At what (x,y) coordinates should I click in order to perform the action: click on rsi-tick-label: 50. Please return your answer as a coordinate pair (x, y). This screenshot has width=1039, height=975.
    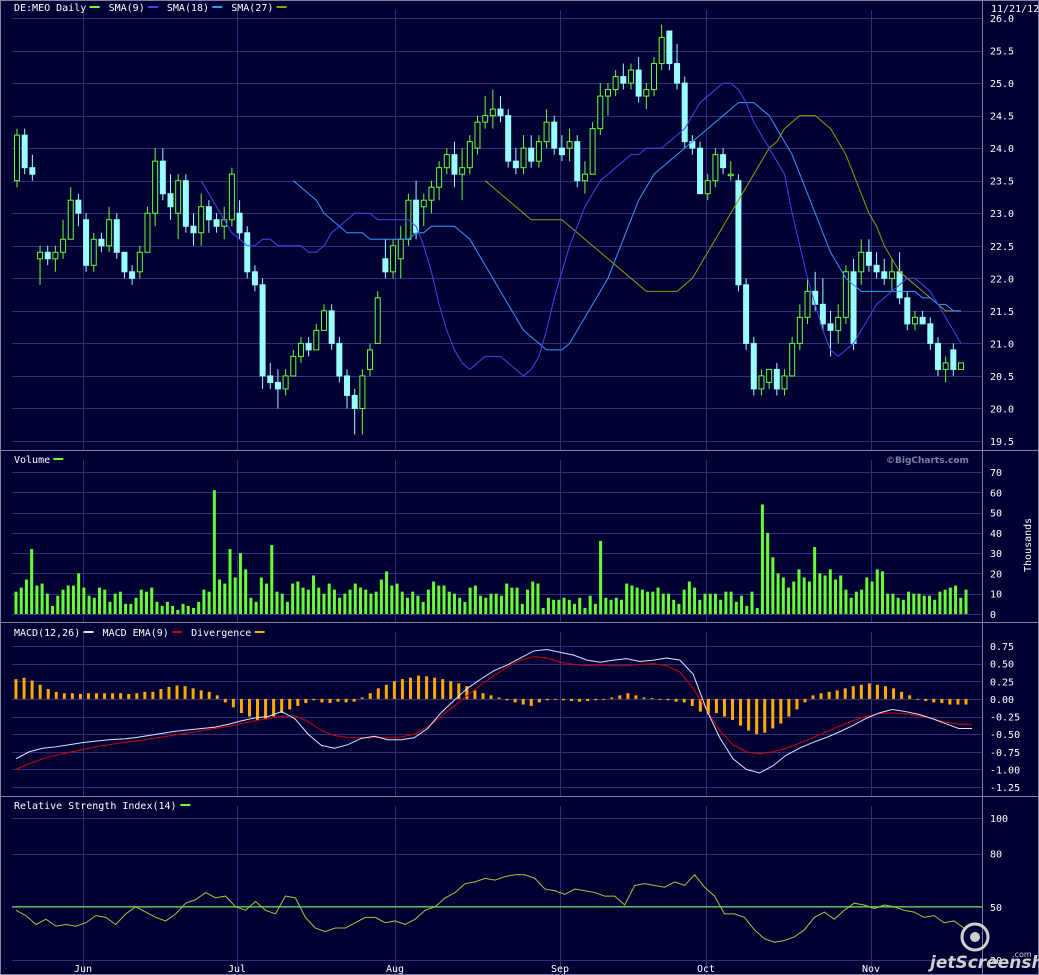
    Looking at the image, I should click on (996, 908).